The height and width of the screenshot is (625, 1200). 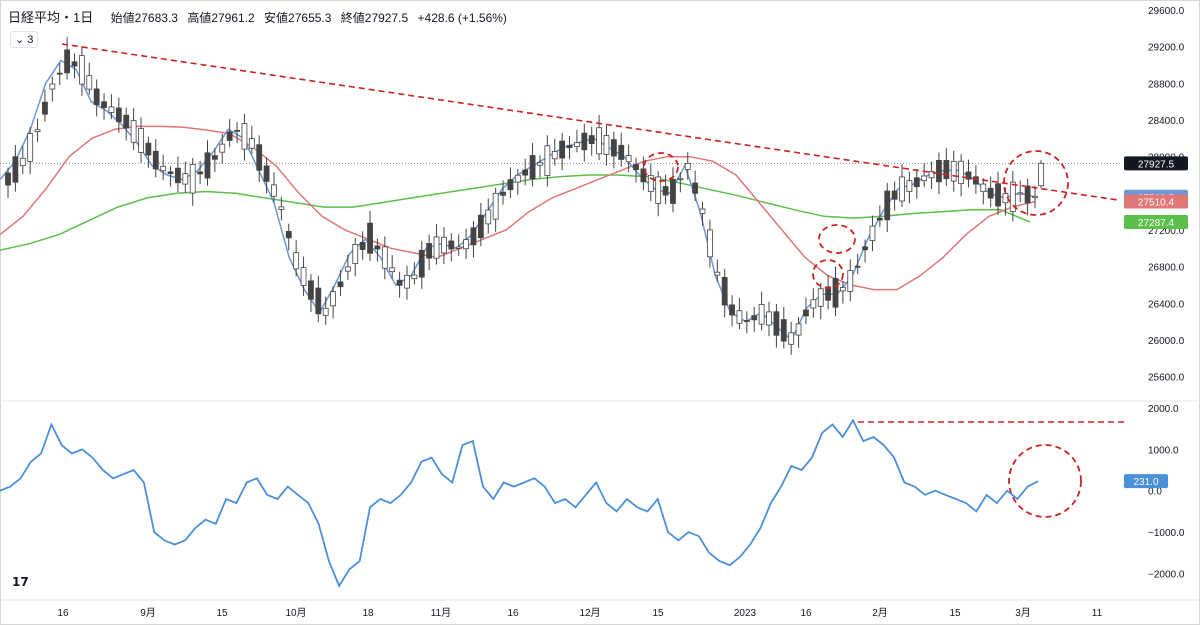 What do you see at coordinates (20, 40) in the screenshot?
I see `chevron-down-icon: ⌄` at bounding box center [20, 40].